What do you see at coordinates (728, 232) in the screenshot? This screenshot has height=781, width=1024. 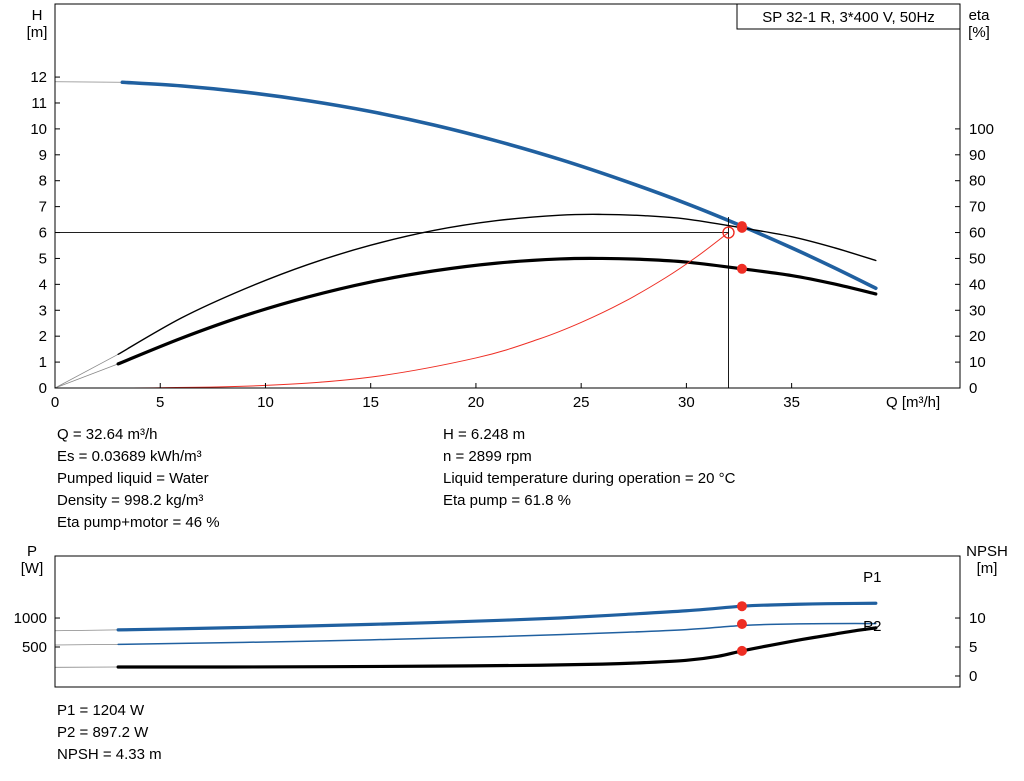 I see `requested-duty-point-marker` at bounding box center [728, 232].